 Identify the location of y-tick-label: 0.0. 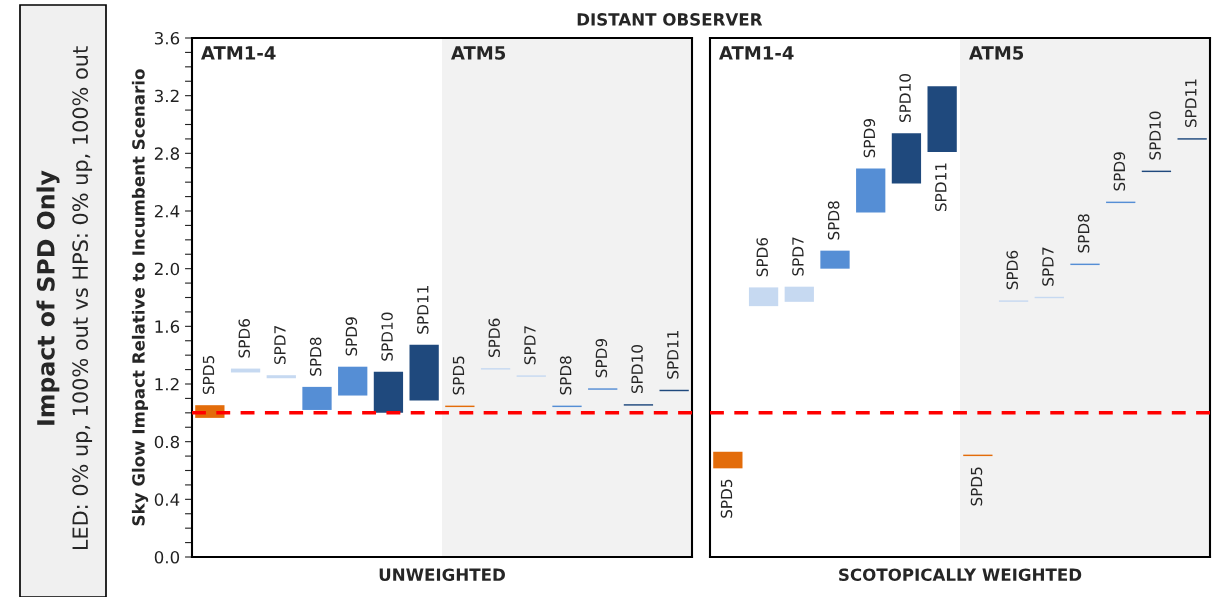
(167, 557).